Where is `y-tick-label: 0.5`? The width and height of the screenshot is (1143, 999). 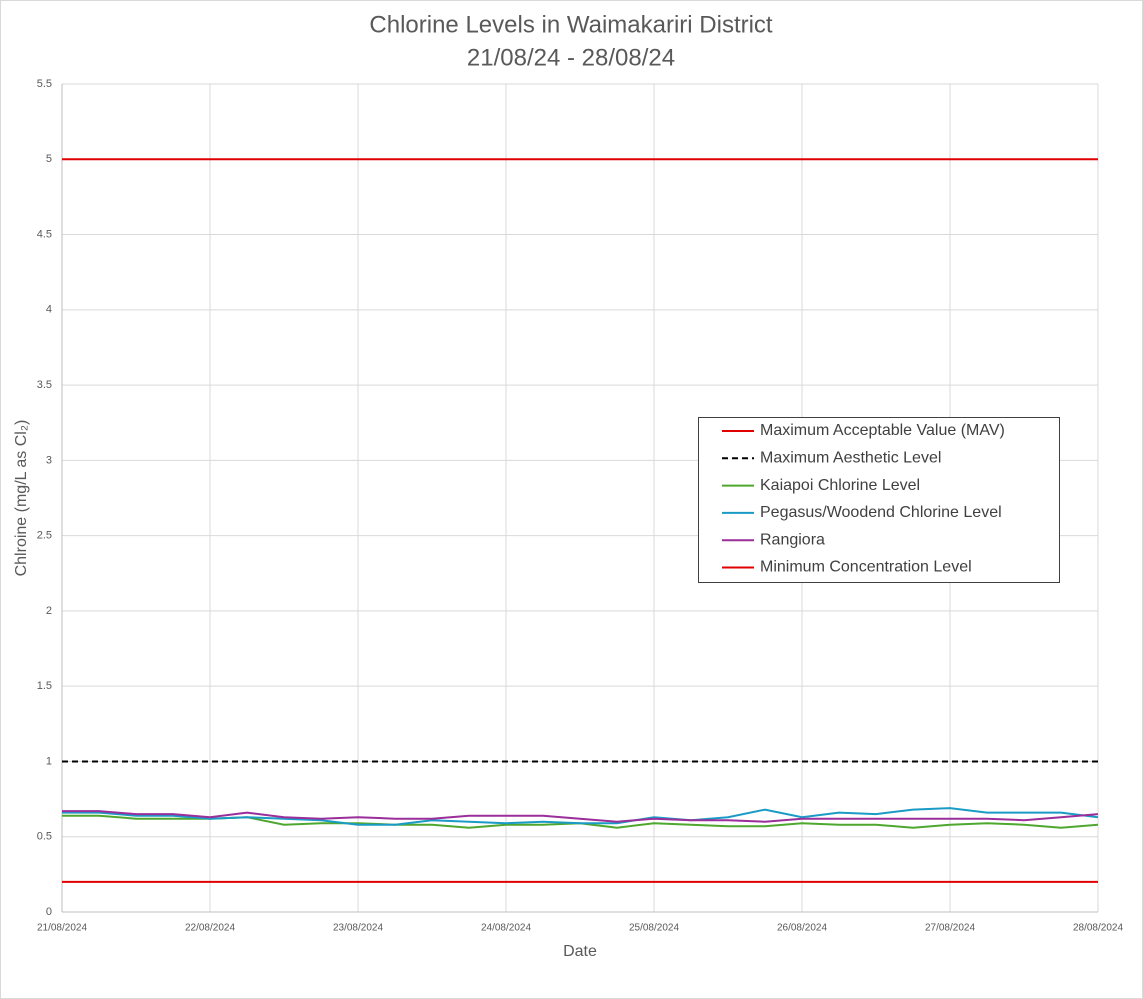 y-tick-label: 0.5 is located at coordinates (44, 837).